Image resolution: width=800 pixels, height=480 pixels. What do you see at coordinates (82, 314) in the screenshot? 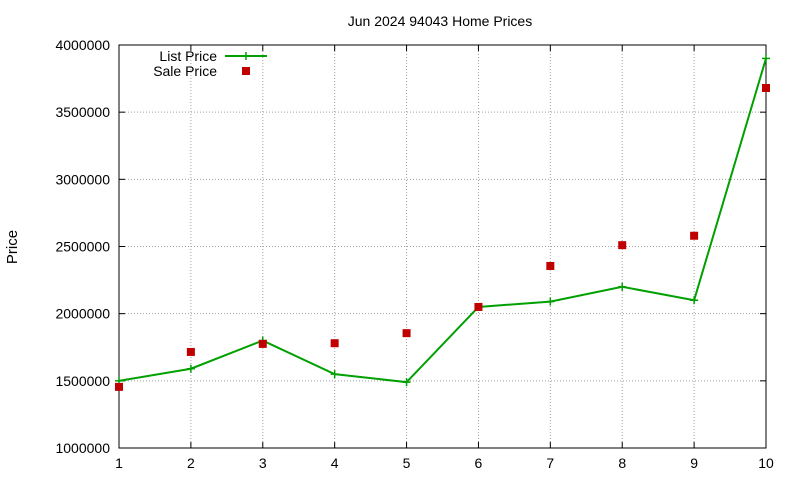
I see `y-tick-label: 2000000` at bounding box center [82, 314].